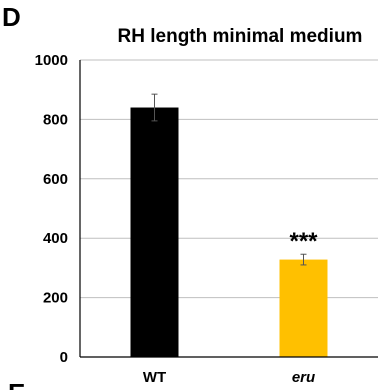  Describe the element at coordinates (154, 377) in the screenshot. I see `x-tick-label-WT: WT` at that location.